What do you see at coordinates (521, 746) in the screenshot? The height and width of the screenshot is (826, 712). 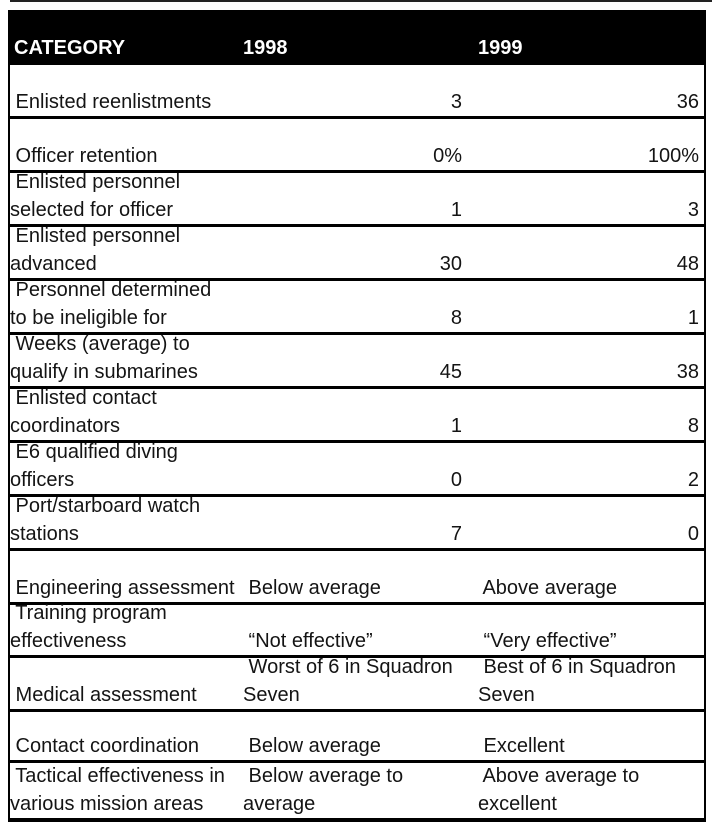 I see `value-1999-cell: Excellent` at bounding box center [521, 746].